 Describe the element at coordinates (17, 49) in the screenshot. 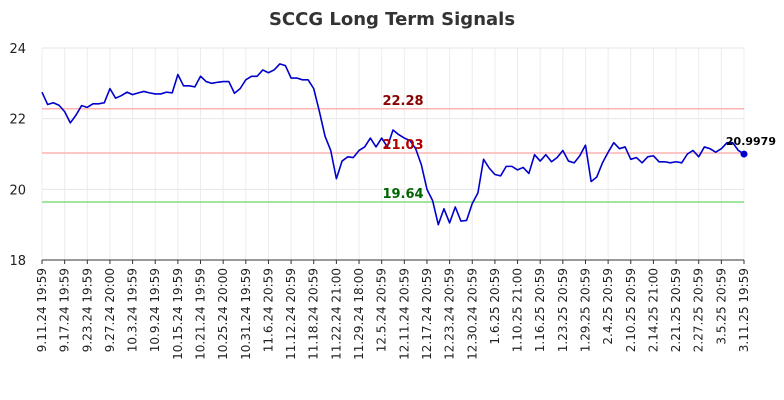

I see `y-tick-label: 24` at that location.